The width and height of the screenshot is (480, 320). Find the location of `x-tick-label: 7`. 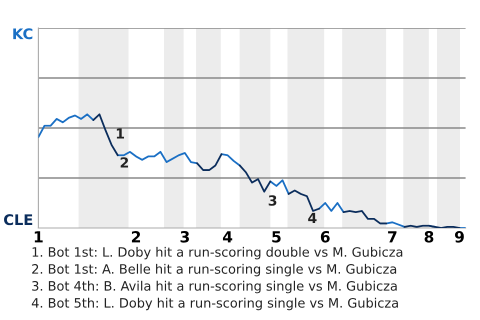

x-tick-label: 7 is located at coordinates (392, 236).